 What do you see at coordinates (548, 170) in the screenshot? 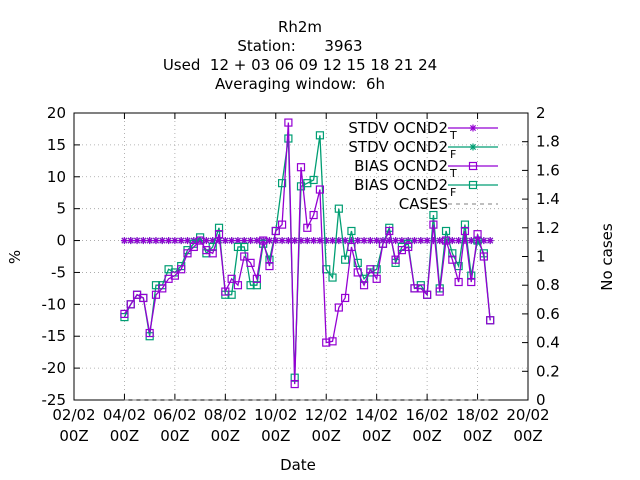
I see `y2-tick-label: 1.6` at bounding box center [548, 170].